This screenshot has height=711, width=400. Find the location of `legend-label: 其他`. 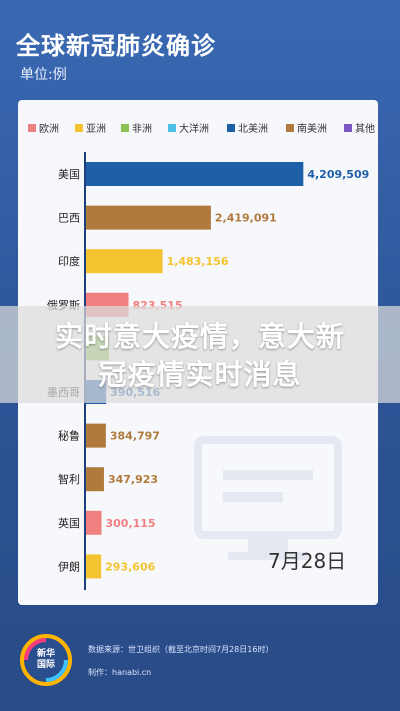

legend-label: 其他 is located at coordinates (365, 129).